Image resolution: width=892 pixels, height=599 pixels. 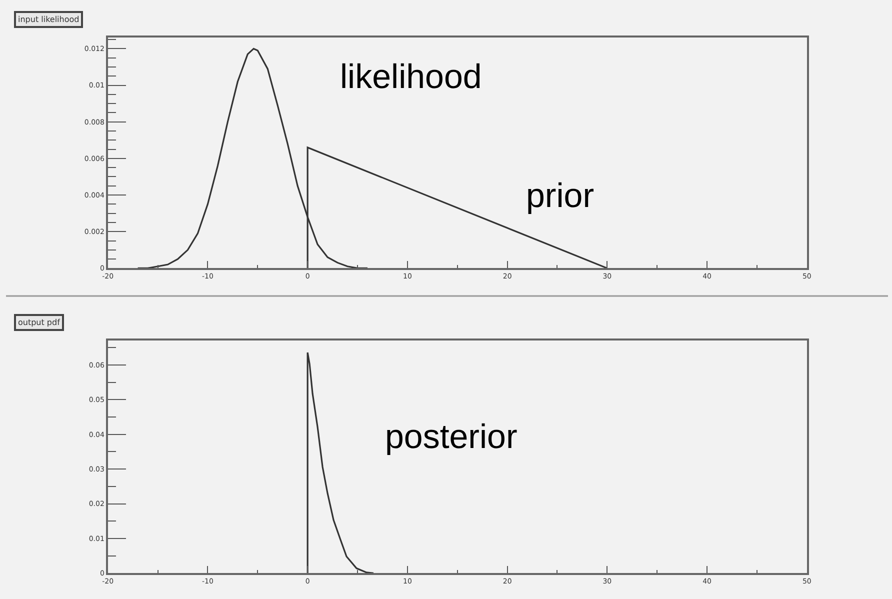 What do you see at coordinates (49, 19) in the screenshot?
I see `chart-title: input likelihood` at bounding box center [49, 19].